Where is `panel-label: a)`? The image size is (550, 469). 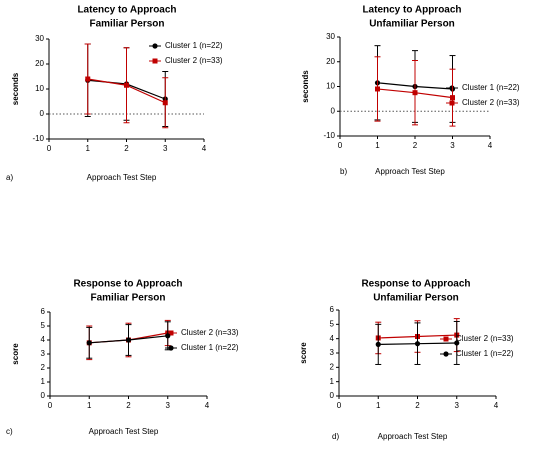 panel-label: a) is located at coordinates (9, 177).